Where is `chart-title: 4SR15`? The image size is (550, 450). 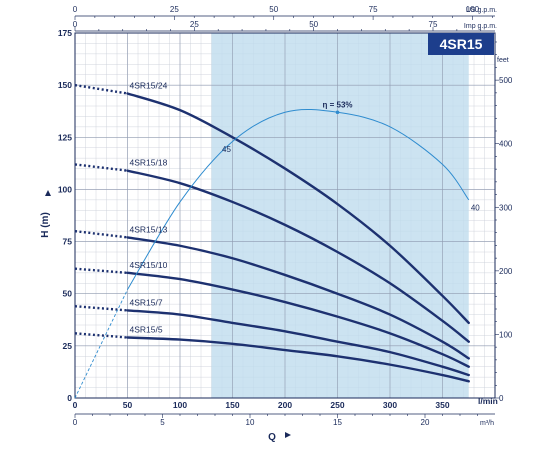
chart-title: 4SR15 is located at coordinates (461, 44).